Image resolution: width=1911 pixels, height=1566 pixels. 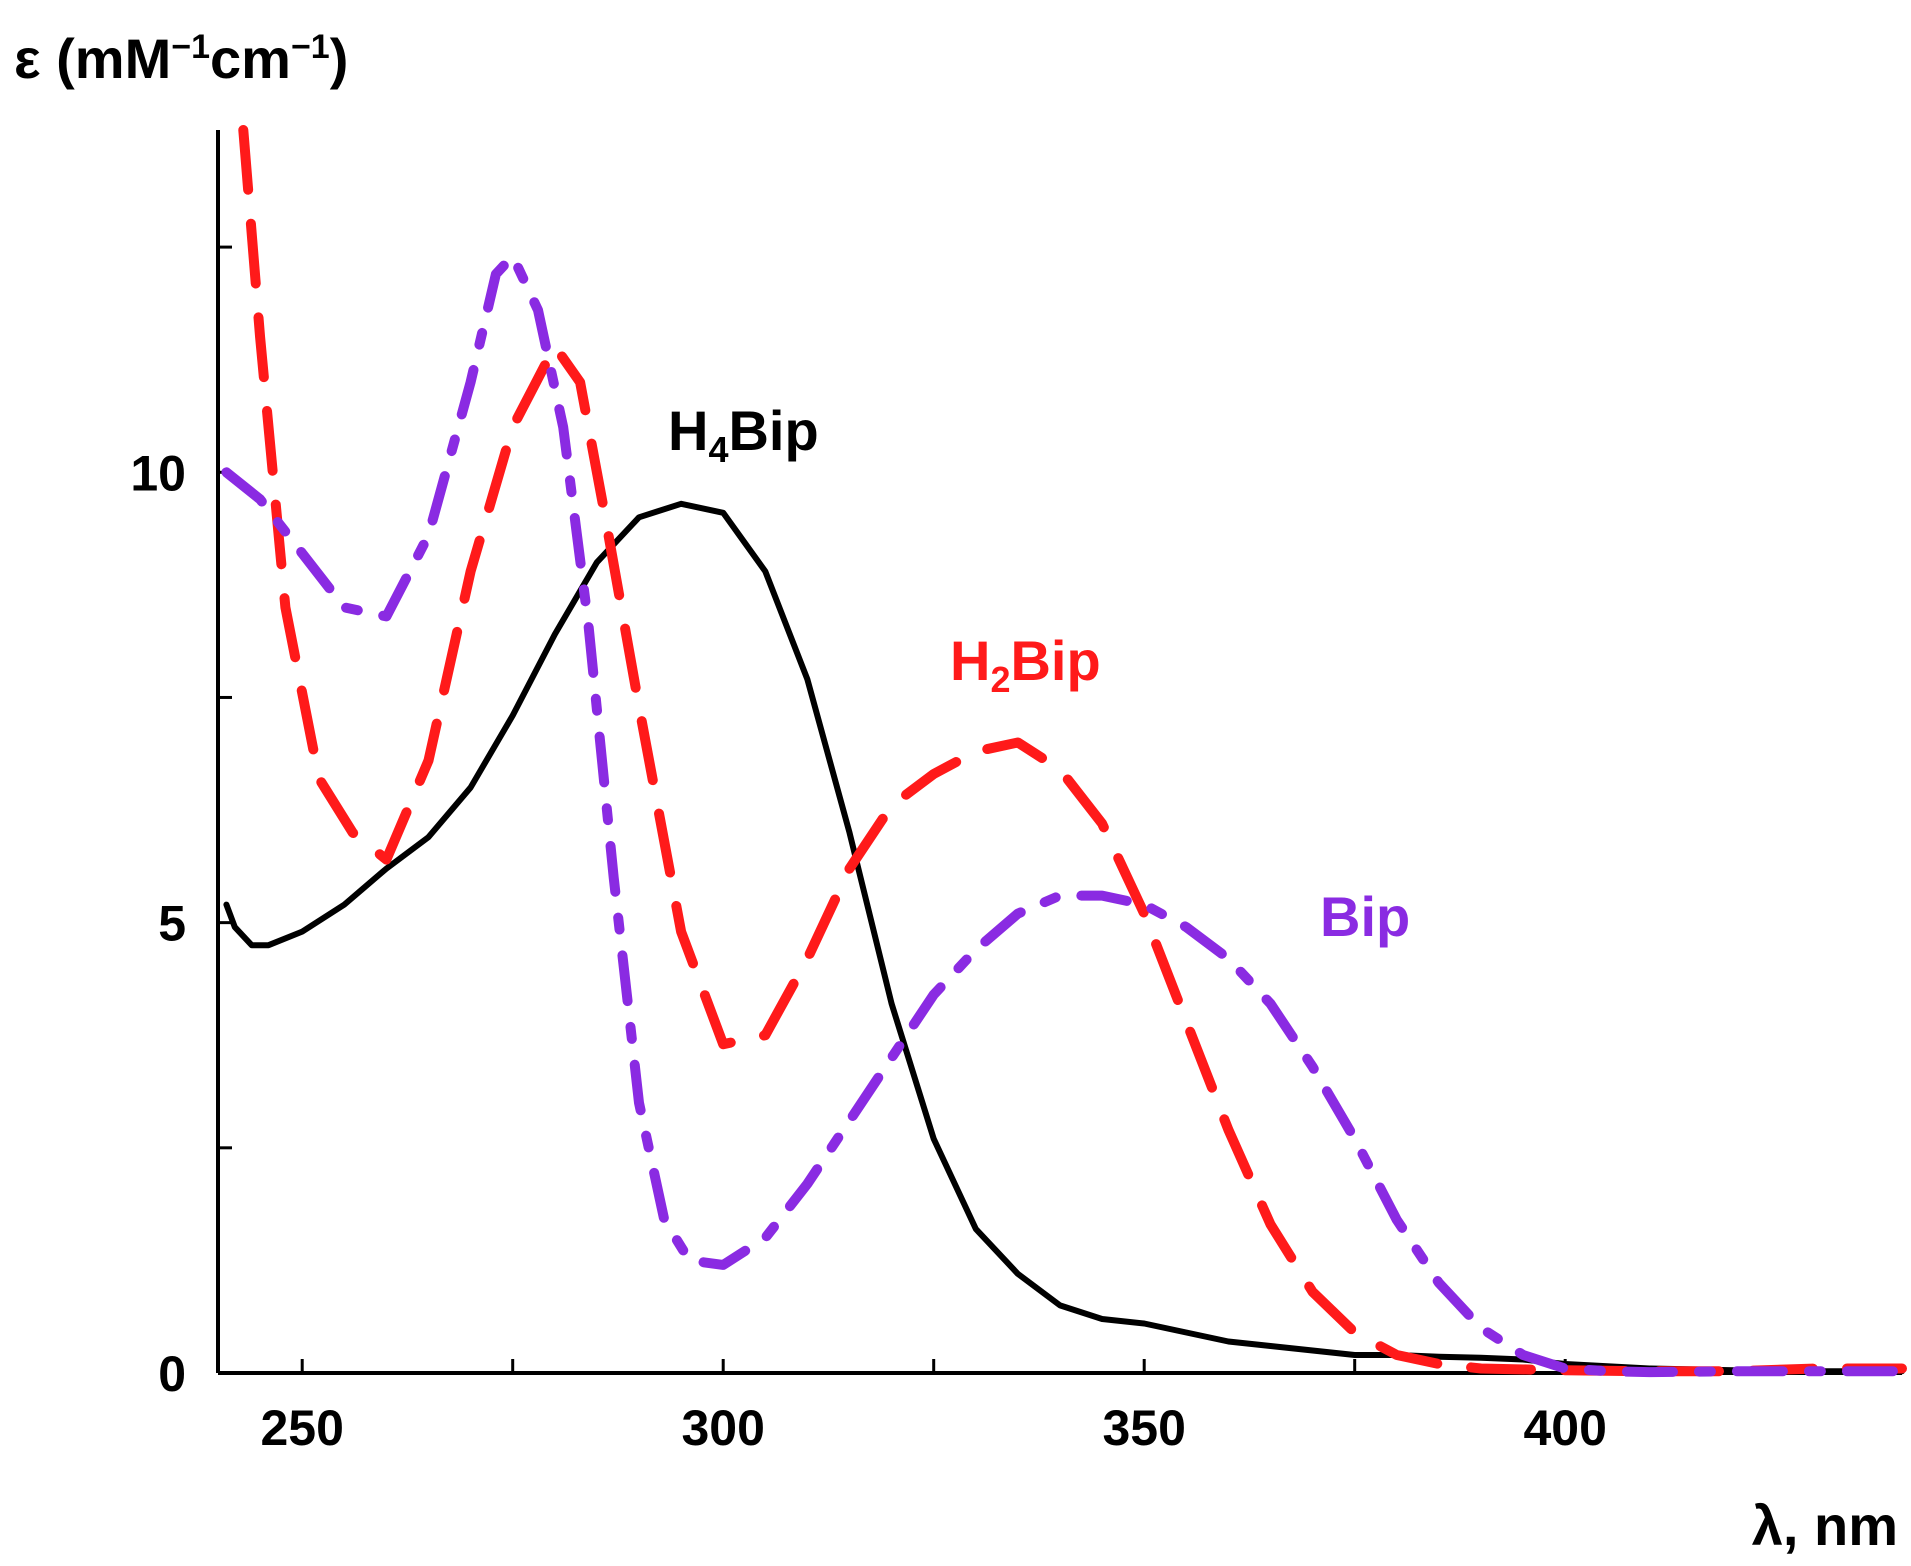 I want to click on y-tick-label: 5, so click(x=172, y=924).